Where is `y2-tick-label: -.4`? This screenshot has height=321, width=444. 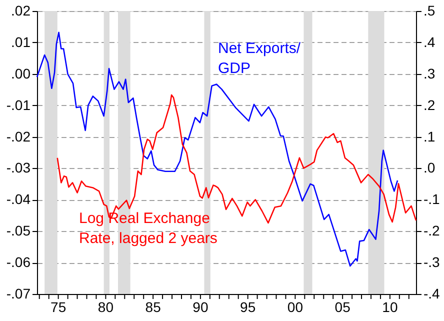 y2-tick-label: -.4 is located at coordinates (432, 294).